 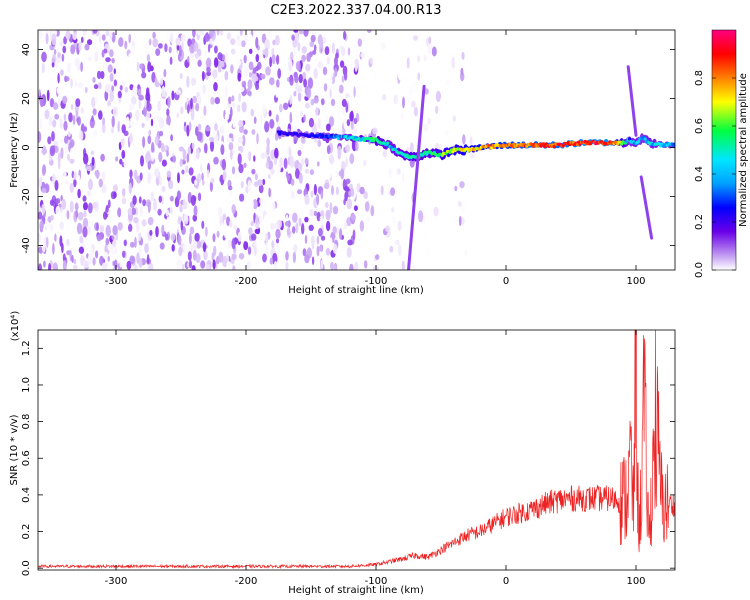 I want to click on y-tick-label: 1.0, so click(x=26, y=385).